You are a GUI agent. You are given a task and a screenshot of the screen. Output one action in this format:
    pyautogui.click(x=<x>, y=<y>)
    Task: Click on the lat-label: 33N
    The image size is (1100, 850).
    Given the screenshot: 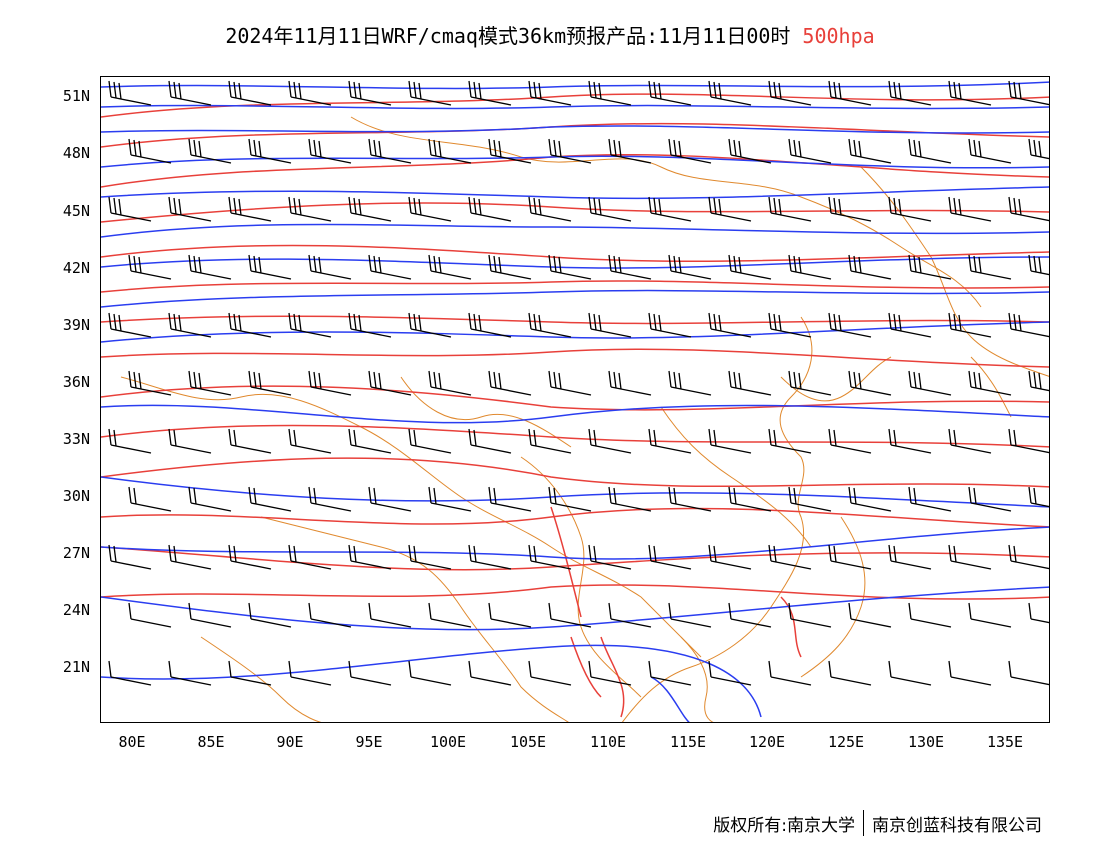 What is the action you would take?
    pyautogui.click(x=76, y=439)
    